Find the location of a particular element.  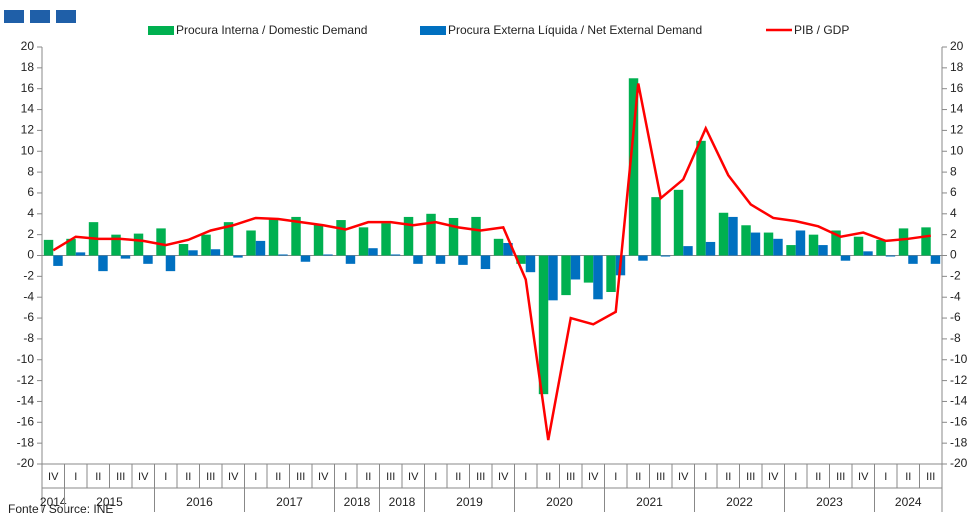

year-label: 2024 is located at coordinates (908, 502).